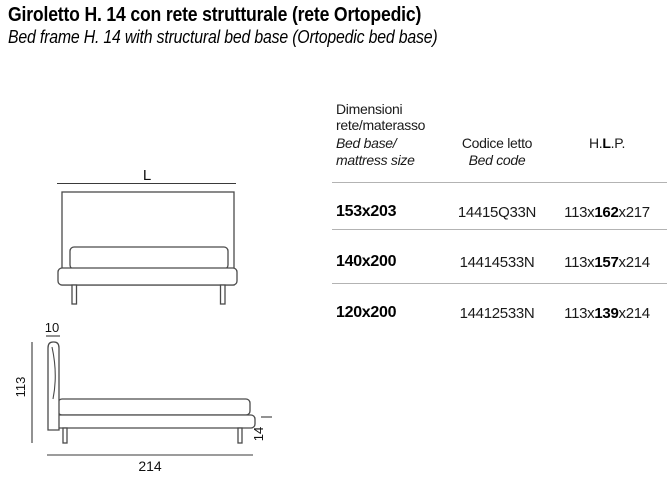 Image resolution: width=667 pixels, height=486 pixels. Describe the element at coordinates (147, 175) in the screenshot. I see `front-width-dimension-label: L` at that location.